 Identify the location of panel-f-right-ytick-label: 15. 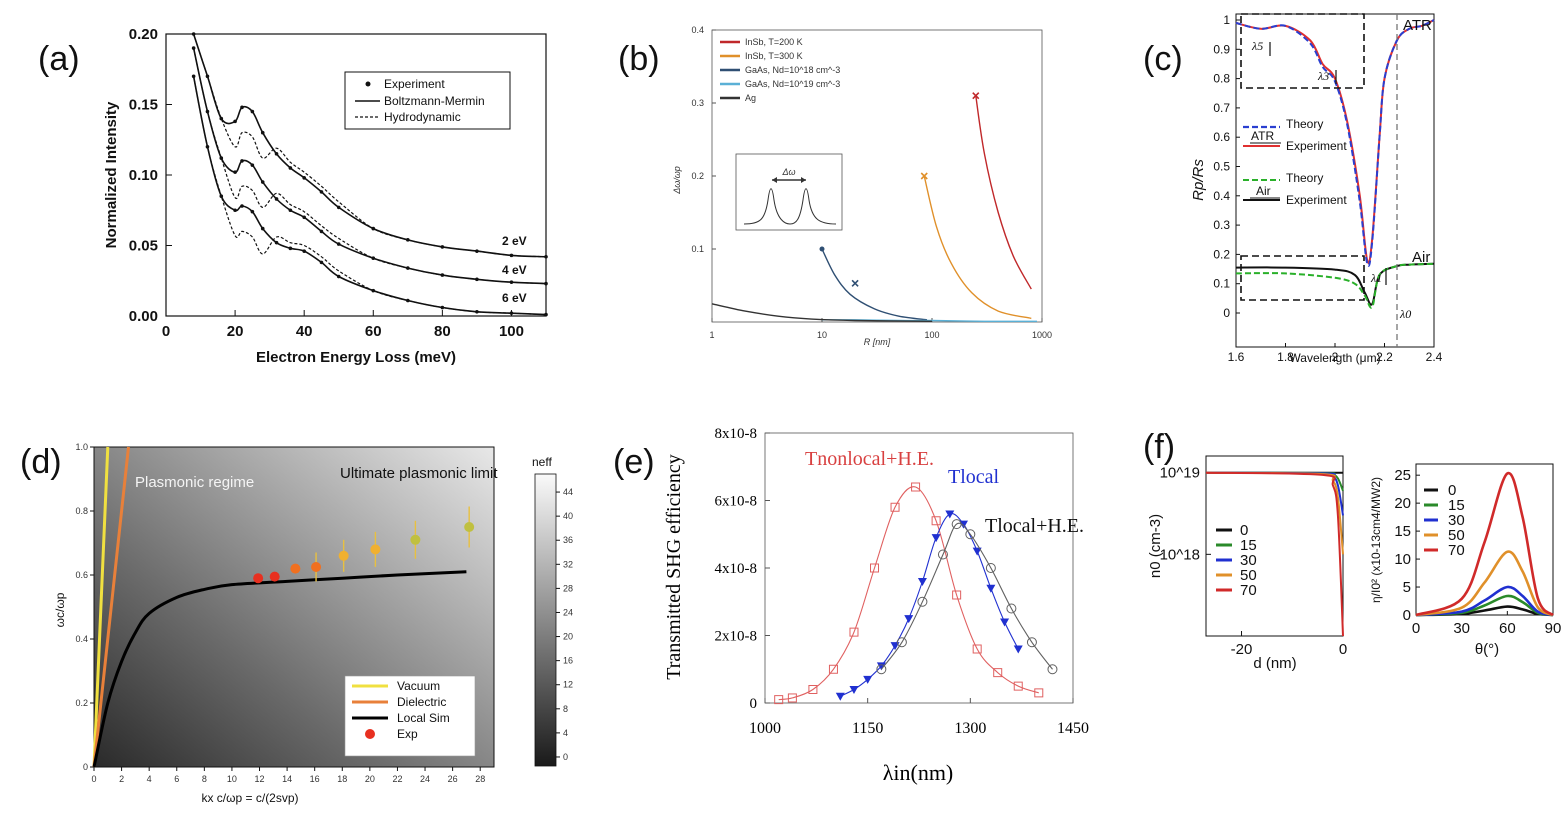
(1402, 531).